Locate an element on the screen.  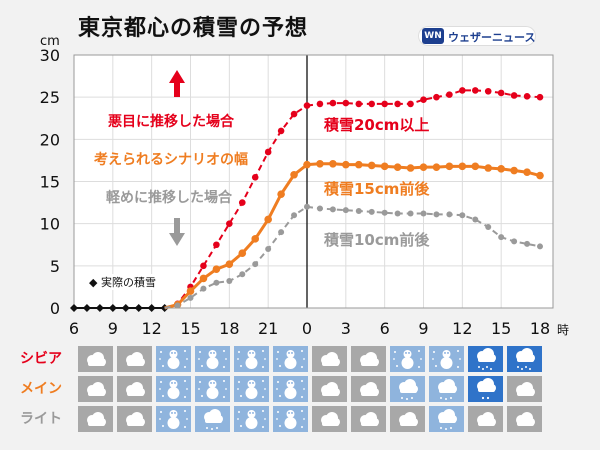
x-tick-label: 6 is located at coordinates (74, 328).